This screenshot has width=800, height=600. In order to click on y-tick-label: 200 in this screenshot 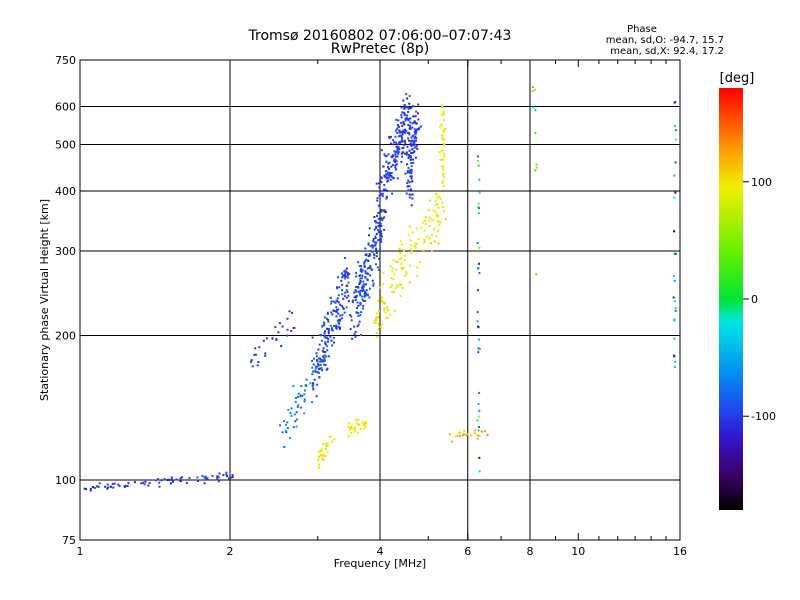, I will do `click(65, 336)`.